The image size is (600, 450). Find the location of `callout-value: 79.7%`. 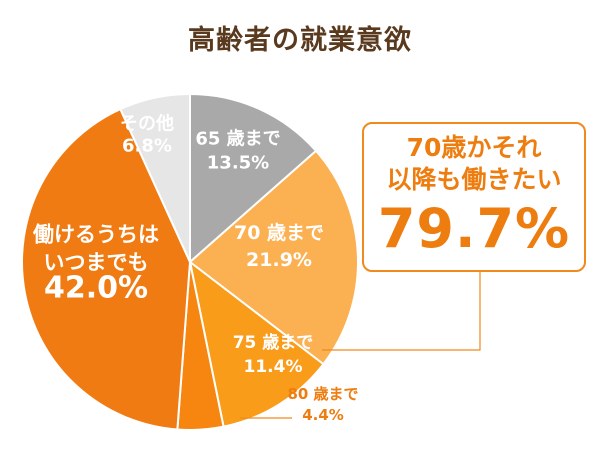

callout-value: 79.7% is located at coordinates (474, 228).